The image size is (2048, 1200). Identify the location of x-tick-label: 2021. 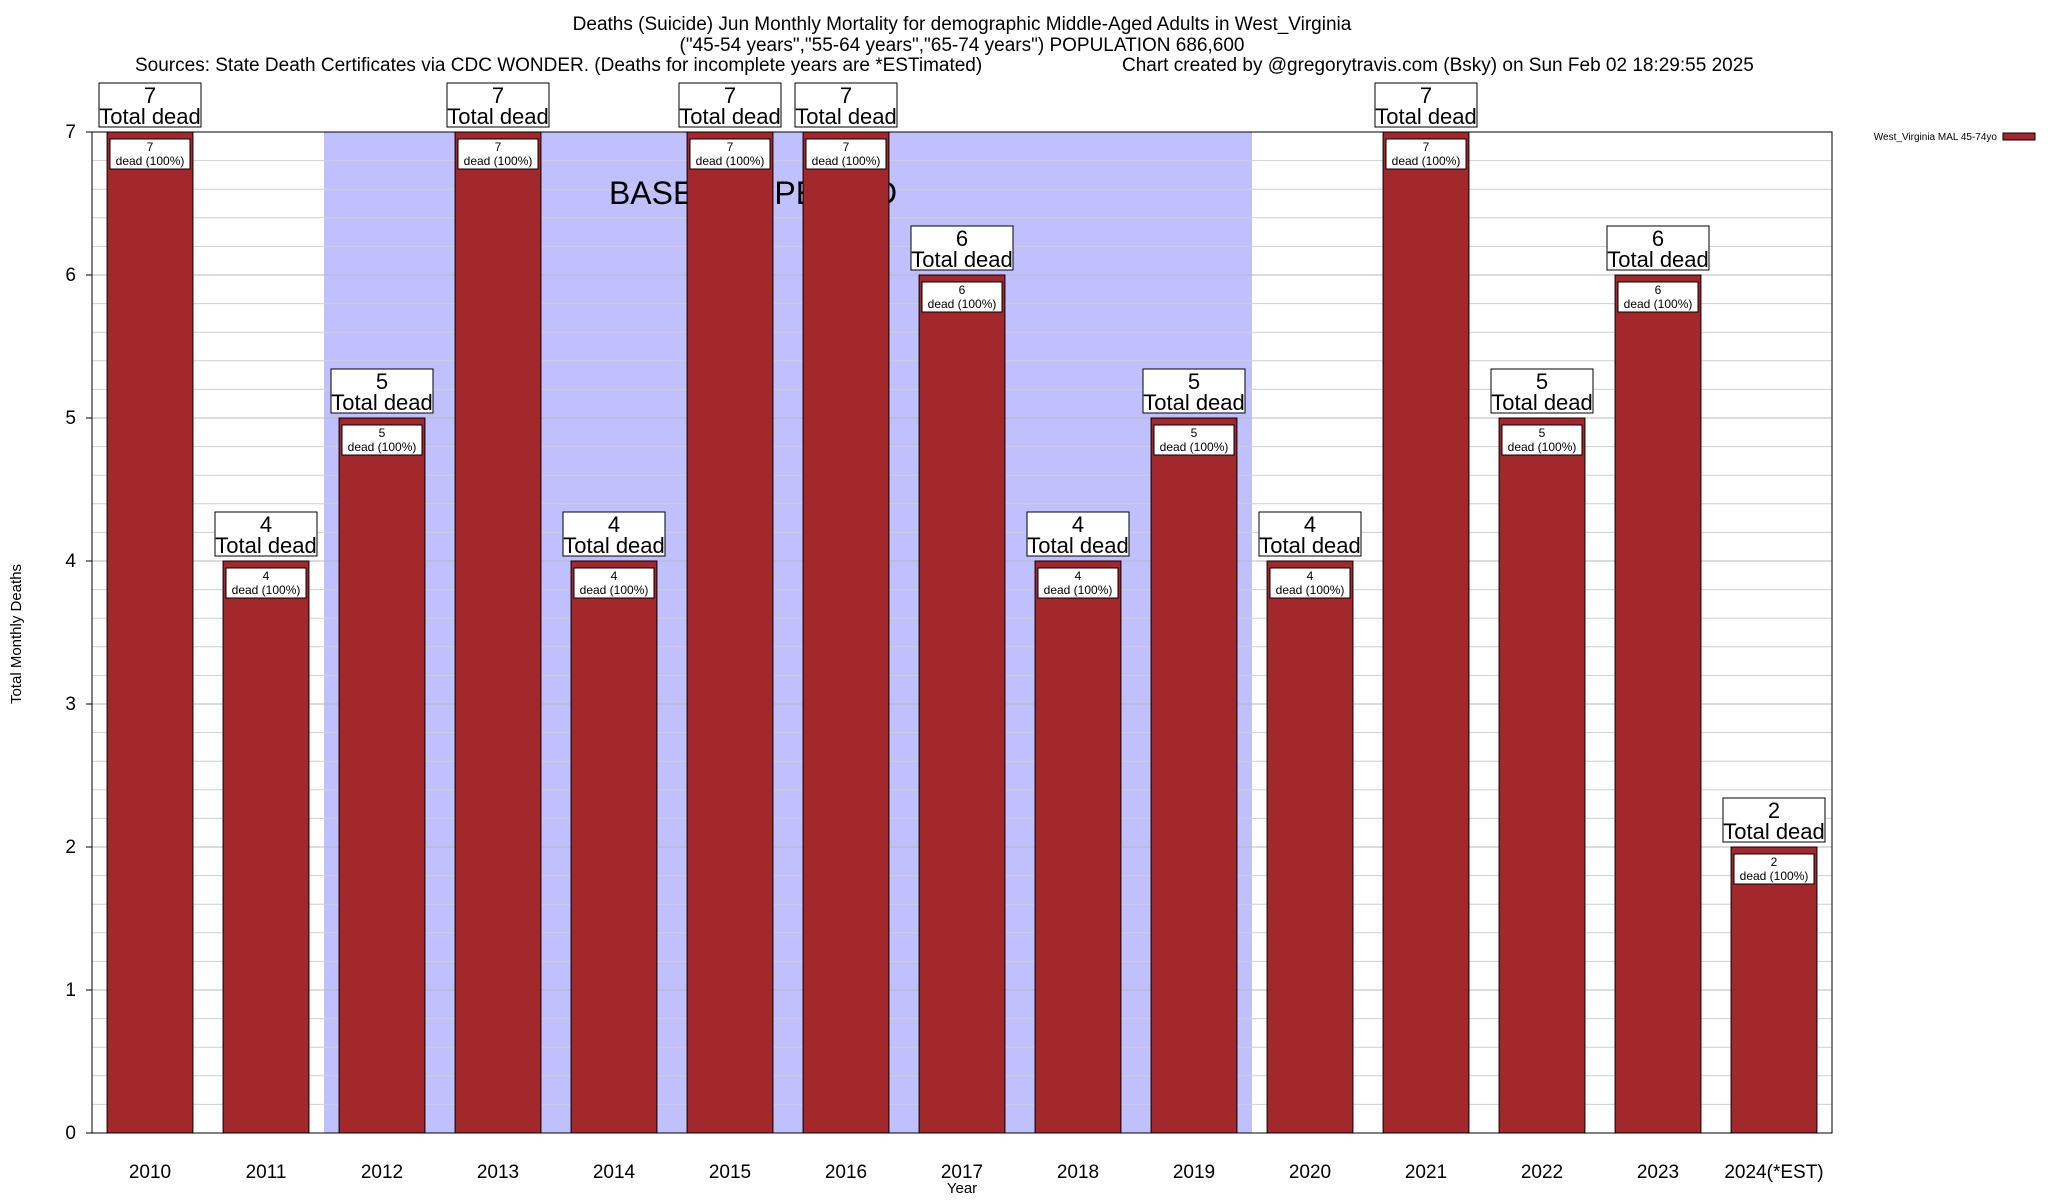
(1426, 1172).